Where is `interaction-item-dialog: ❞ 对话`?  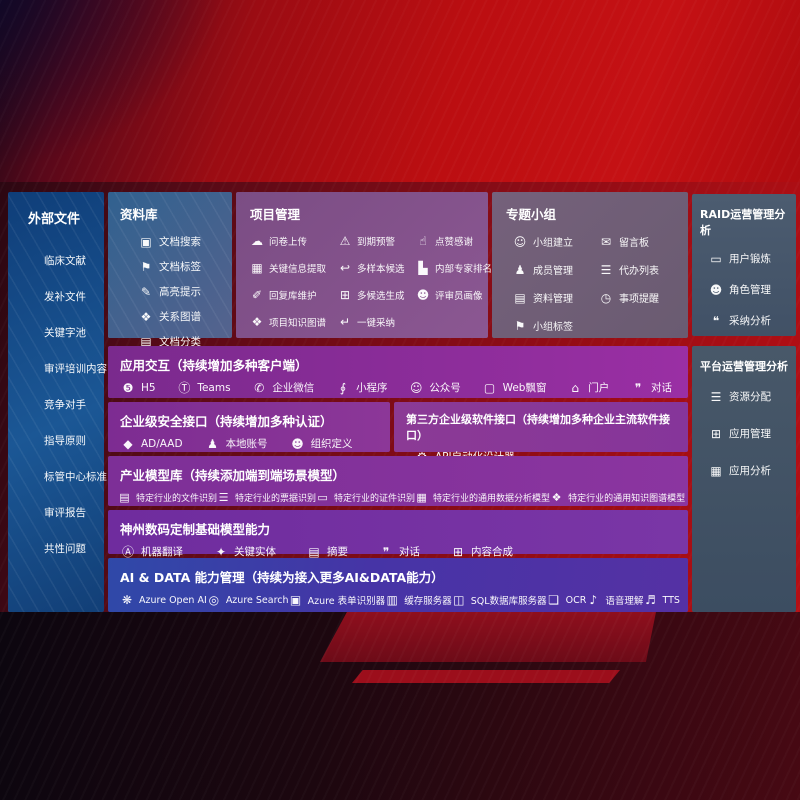 interaction-item-dialog: ❞ 对话 is located at coordinates (651, 387).